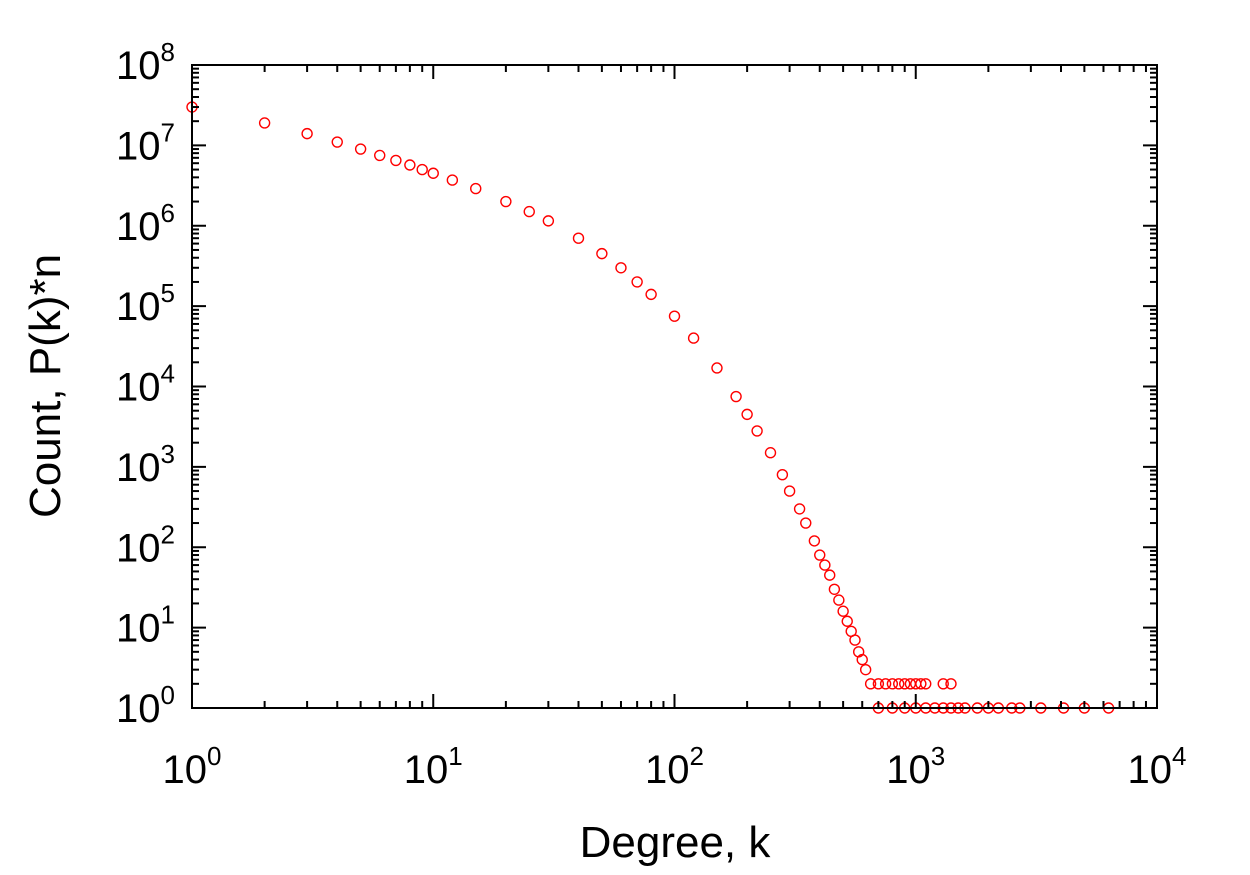  Describe the element at coordinates (676, 842) in the screenshot. I see `x-axis-title: Degree, k` at that location.